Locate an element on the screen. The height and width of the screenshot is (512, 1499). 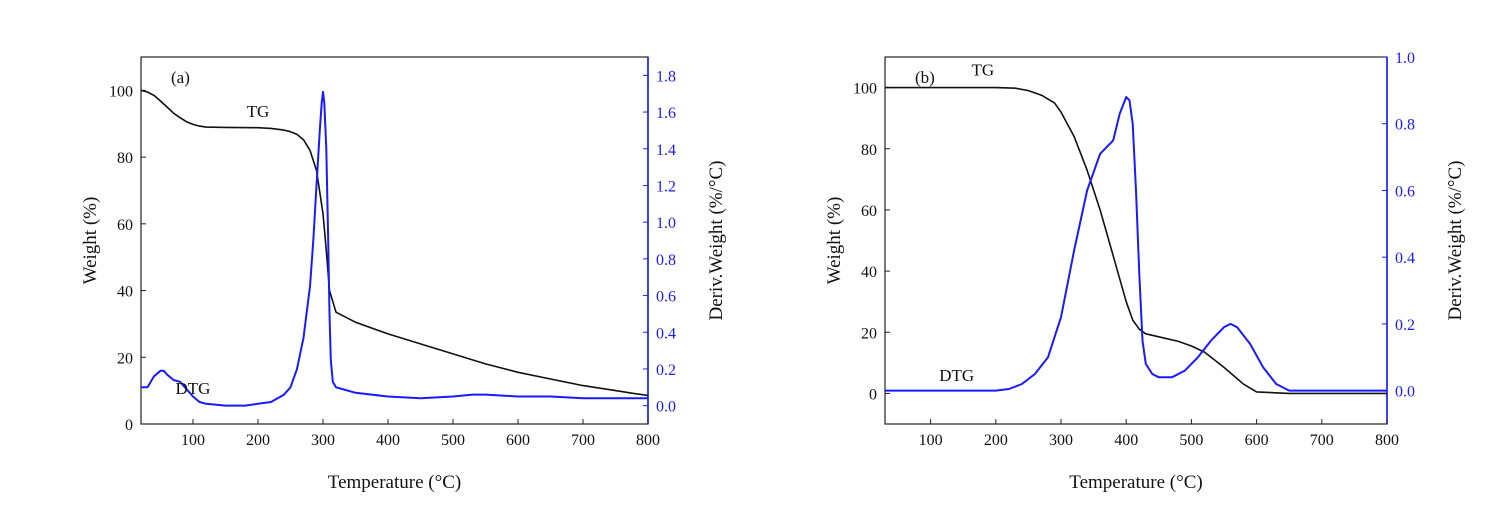
y-right-tick-label: 1.8 is located at coordinates (666, 76).